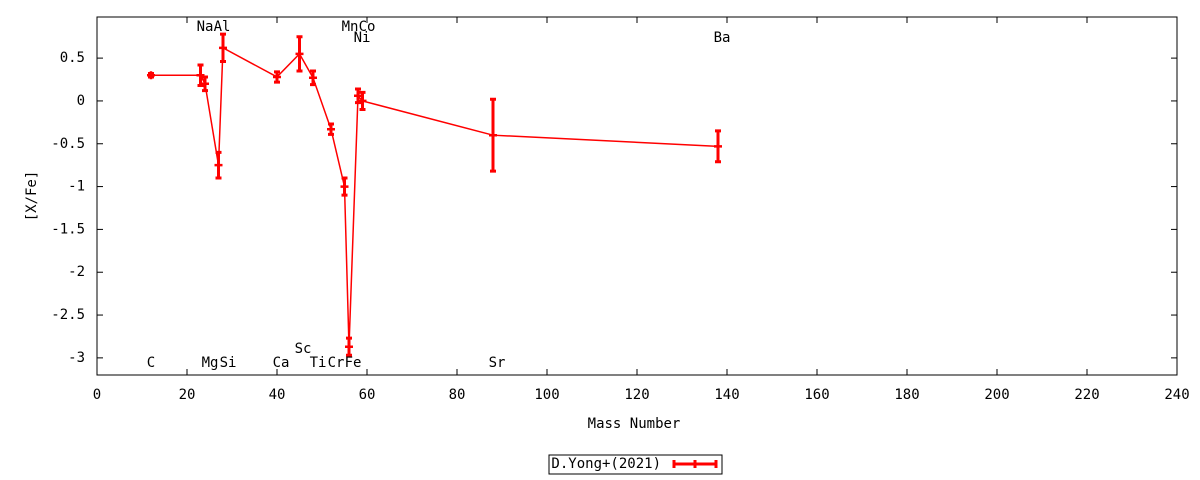 The height and width of the screenshot is (480, 1200). Describe the element at coordinates (210, 363) in the screenshot. I see `element-label: Mg` at that location.